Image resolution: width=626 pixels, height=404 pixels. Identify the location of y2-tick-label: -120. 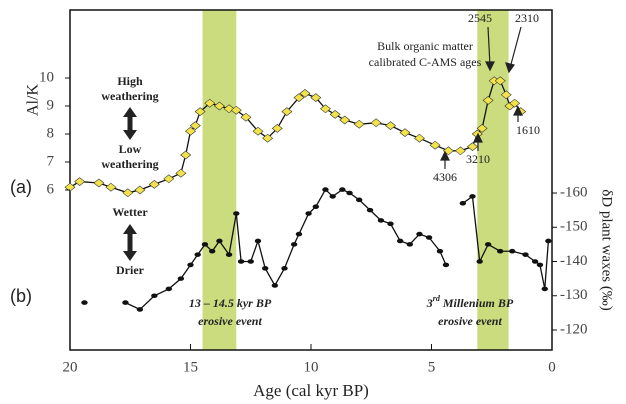
(574, 329).